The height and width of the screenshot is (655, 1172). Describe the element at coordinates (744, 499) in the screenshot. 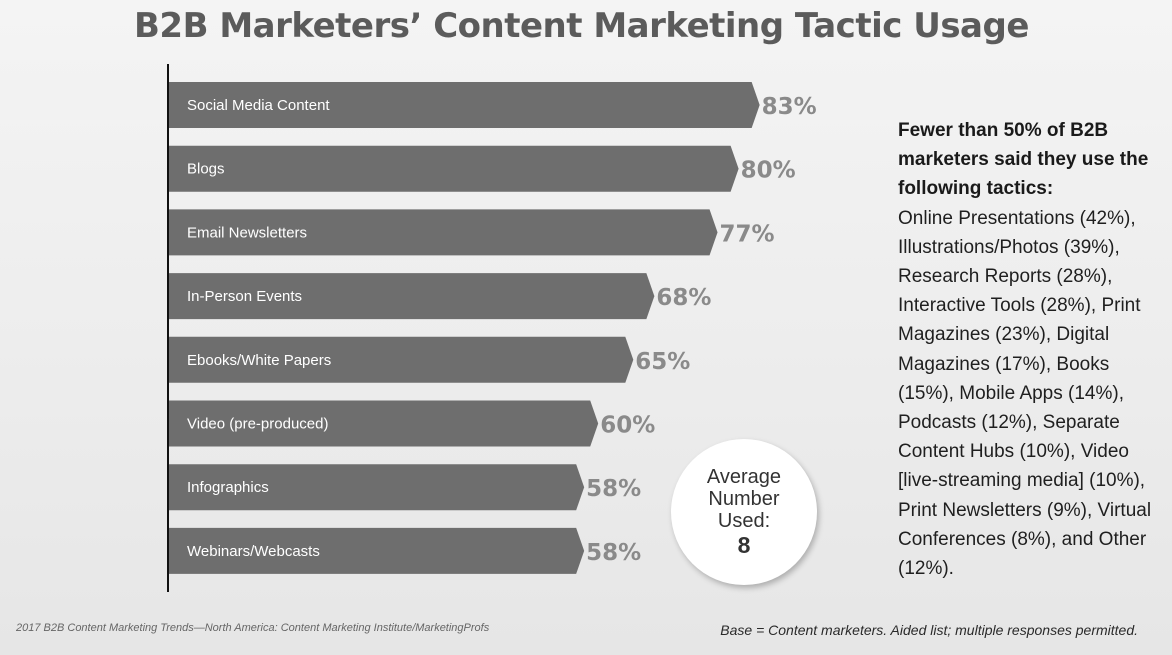

I see `average-badge-label: Average Number Used:` at that location.